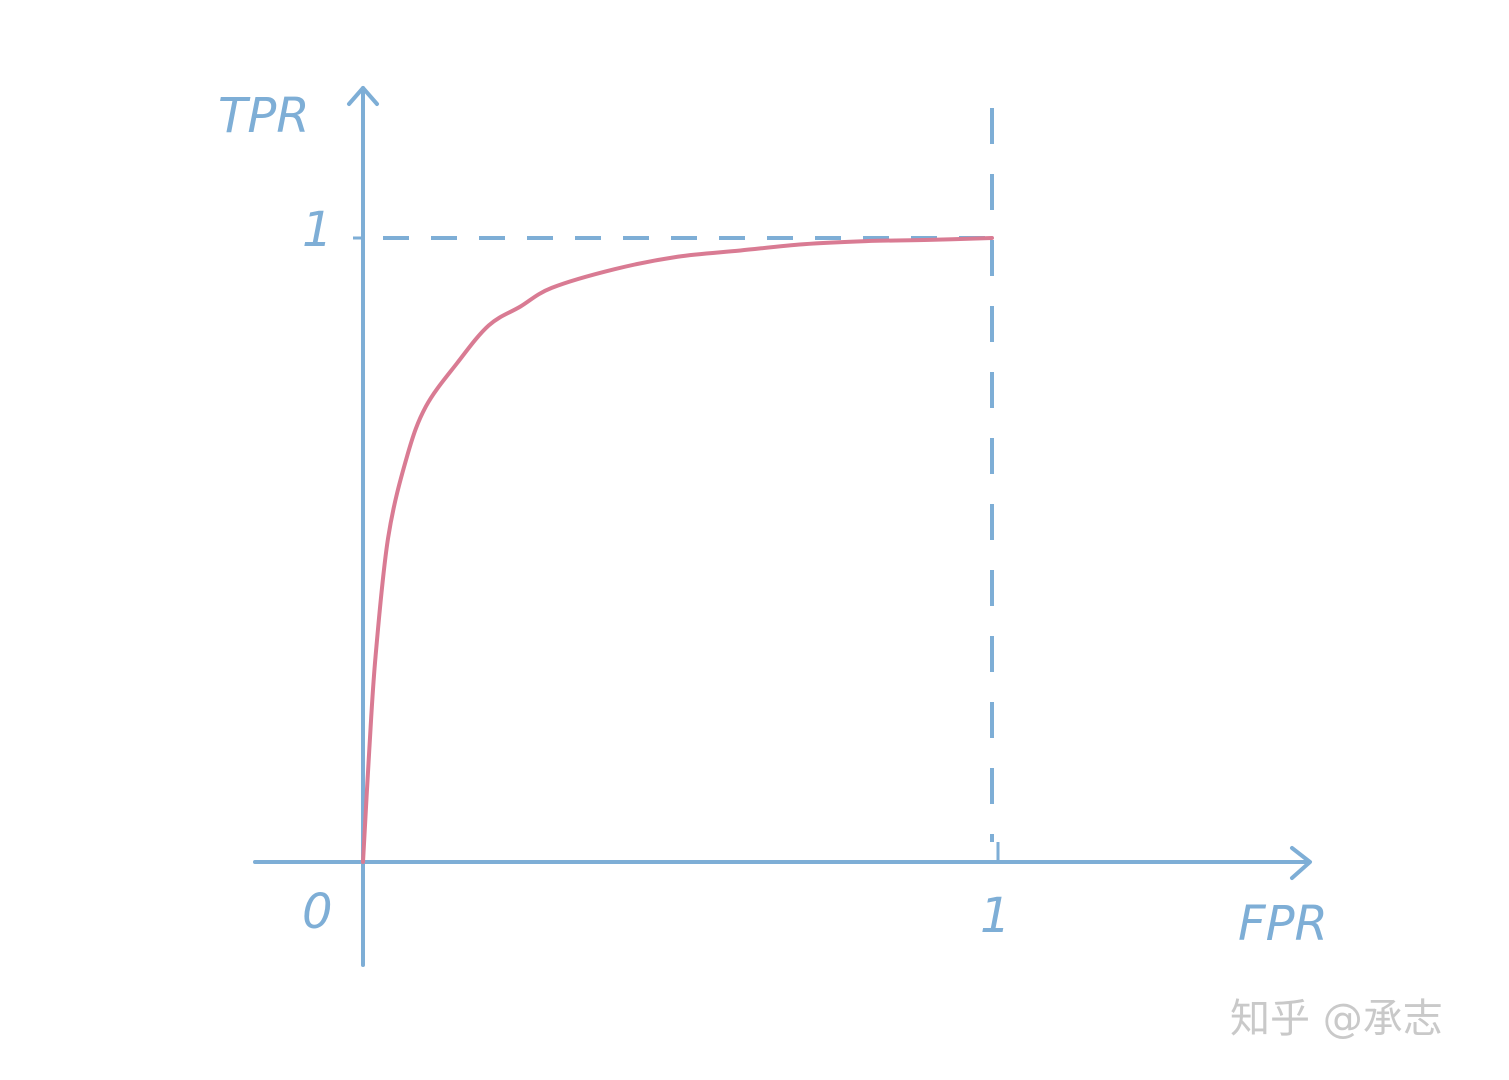  I want to click on y-axis-arrowhead, so click(363, 96).